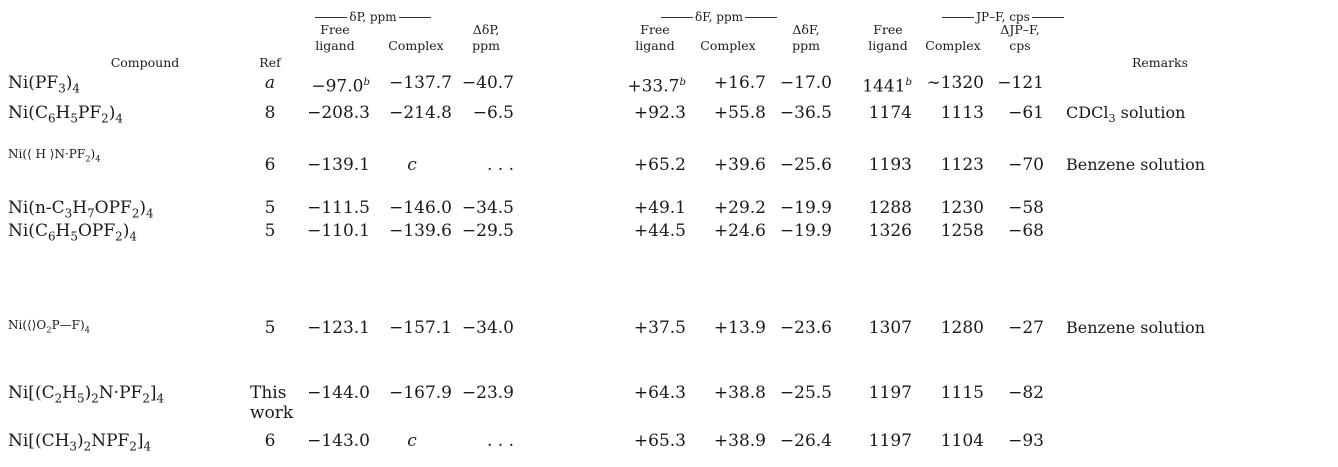  Describe the element at coordinates (338, 393) in the screenshot. I see `cell-dp-free: −144.0` at that location.